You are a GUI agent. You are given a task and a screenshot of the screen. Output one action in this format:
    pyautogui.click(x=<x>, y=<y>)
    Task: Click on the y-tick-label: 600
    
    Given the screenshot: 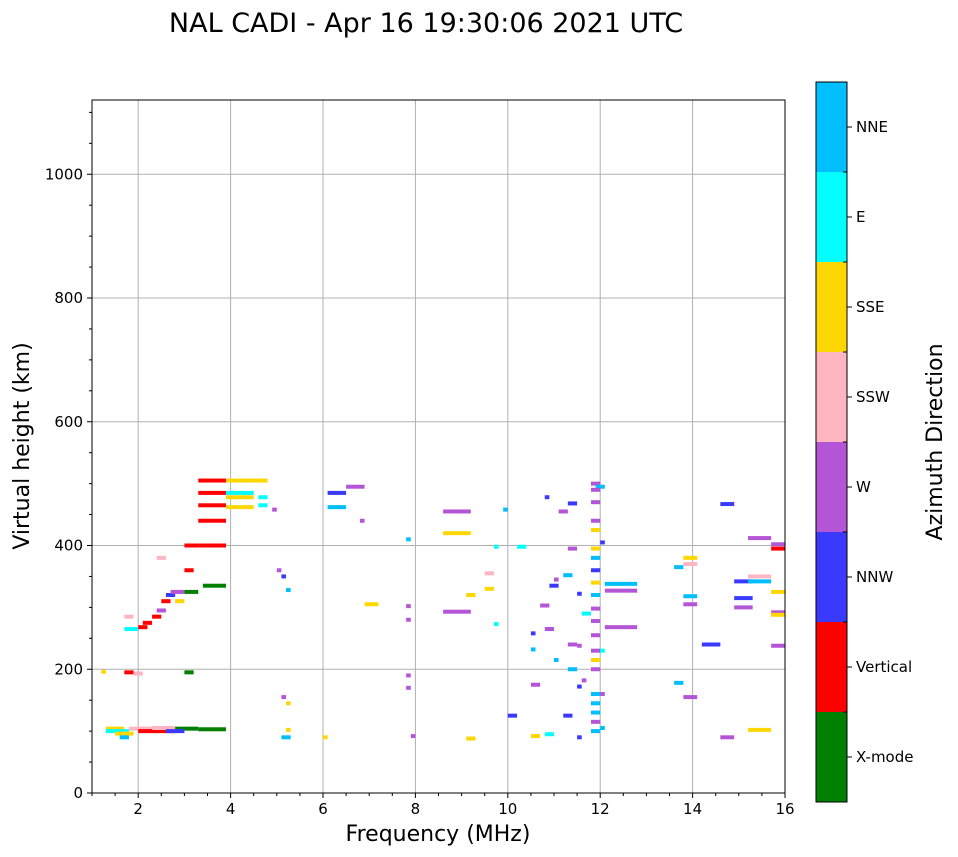 What is the action you would take?
    pyautogui.click(x=68, y=422)
    